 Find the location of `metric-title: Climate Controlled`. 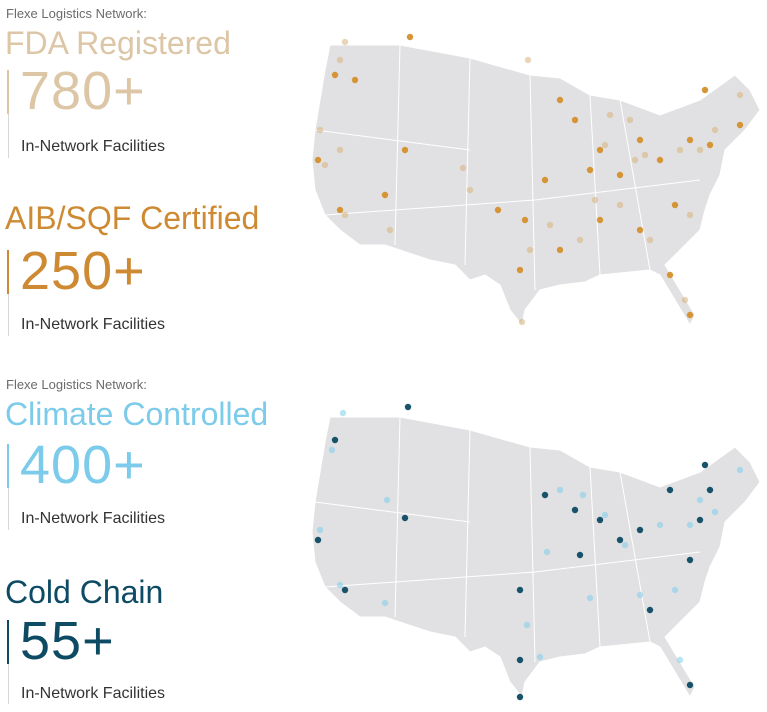

metric-title: Climate Controlled is located at coordinates (137, 414).